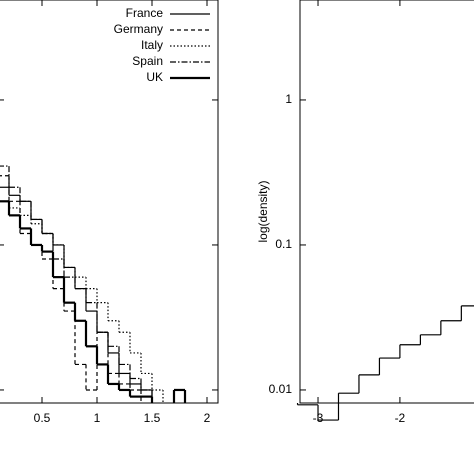 The image size is (474, 474). I want to click on legend-label: Italy, so click(152, 45).